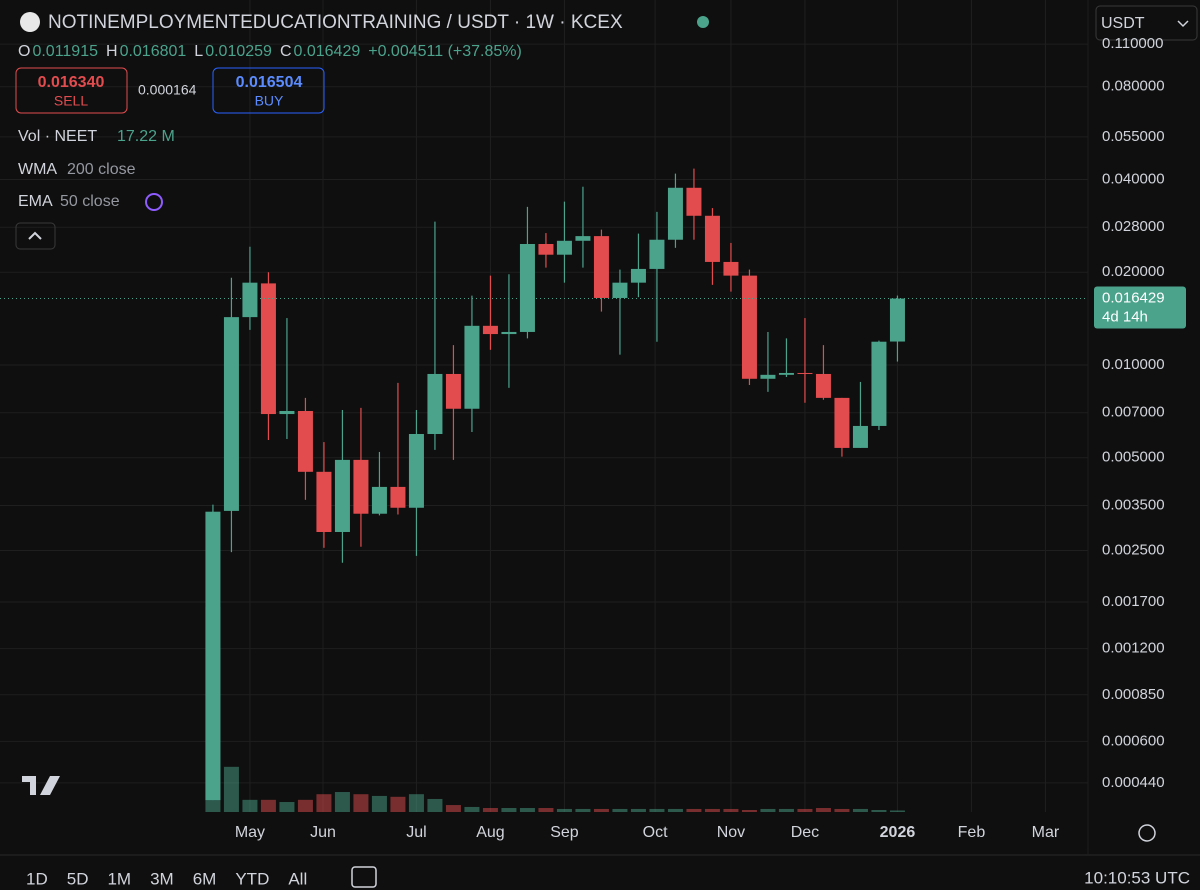  What do you see at coordinates (57, 136) in the screenshot?
I see `indicator-name: Vol · NEET` at bounding box center [57, 136].